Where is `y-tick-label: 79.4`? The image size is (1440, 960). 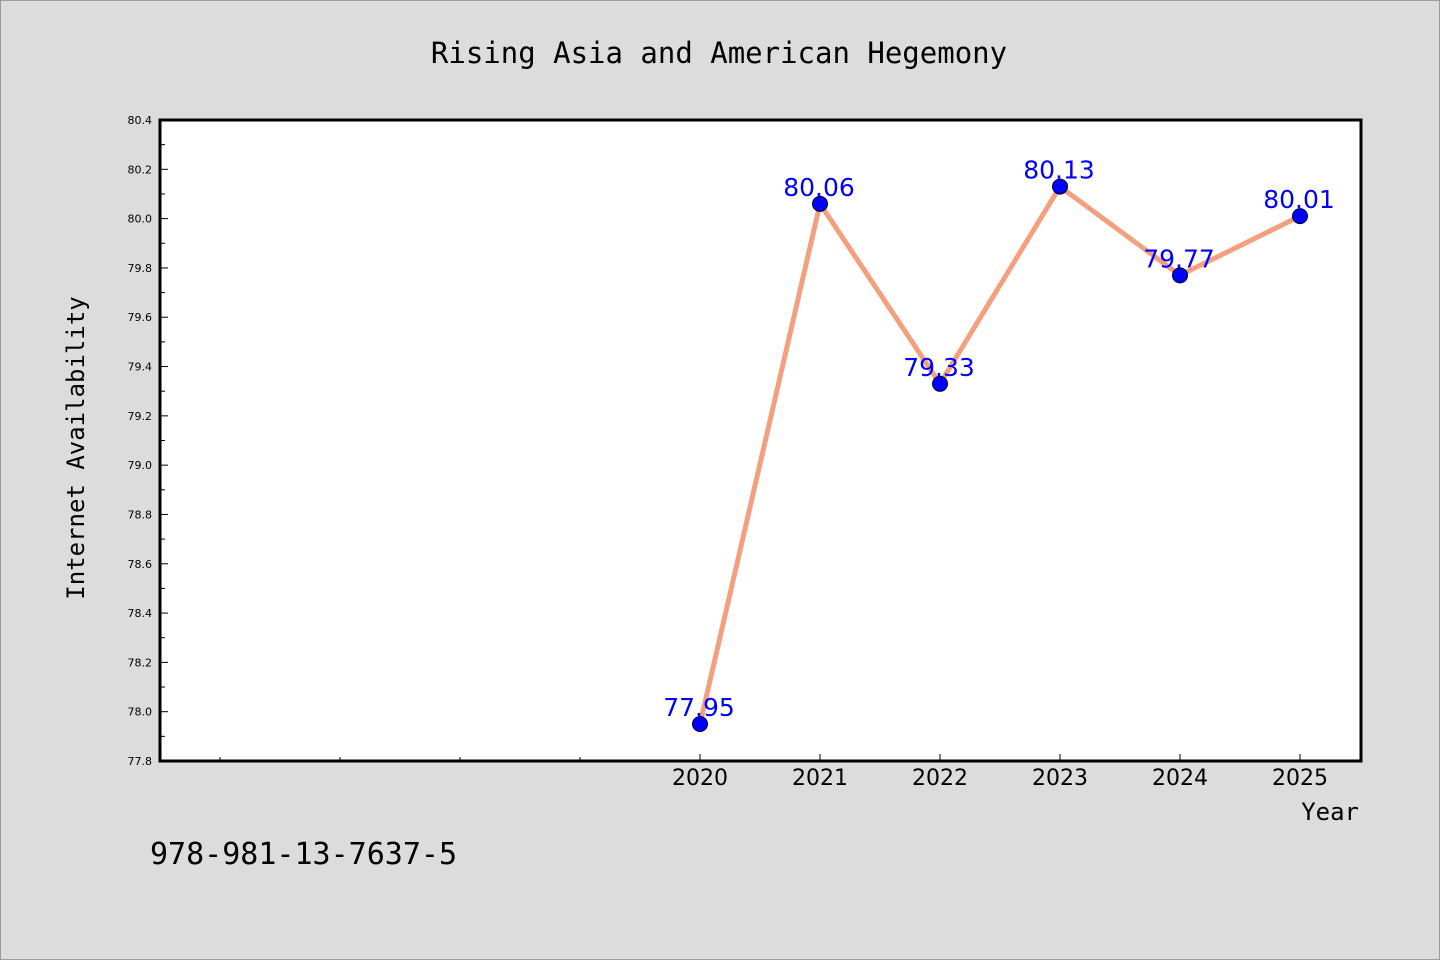 y-tick-label: 79.4 is located at coordinates (140, 367).